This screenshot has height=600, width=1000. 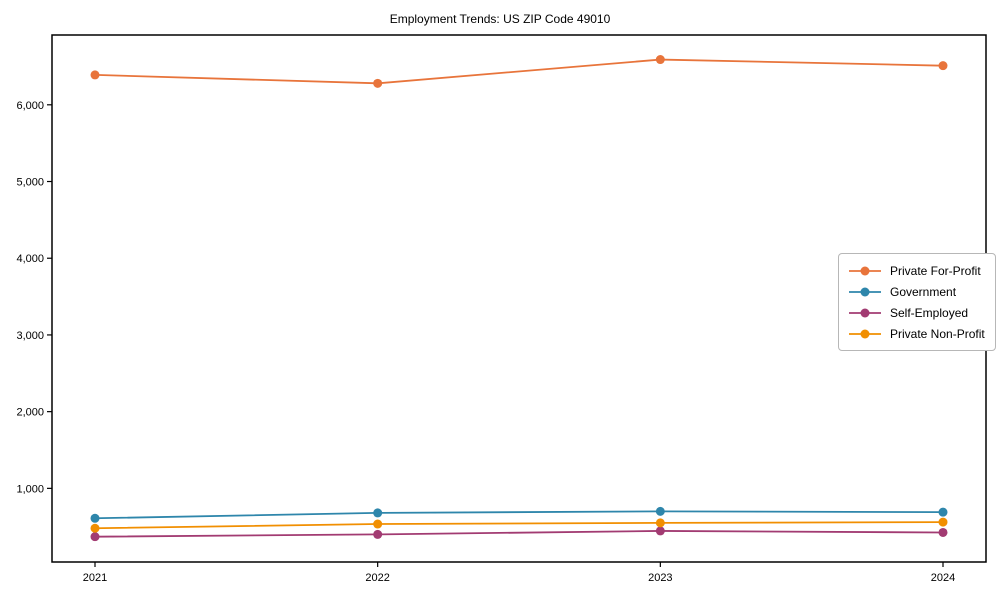 I want to click on y-tick-label: 2,000, so click(x=30, y=413).